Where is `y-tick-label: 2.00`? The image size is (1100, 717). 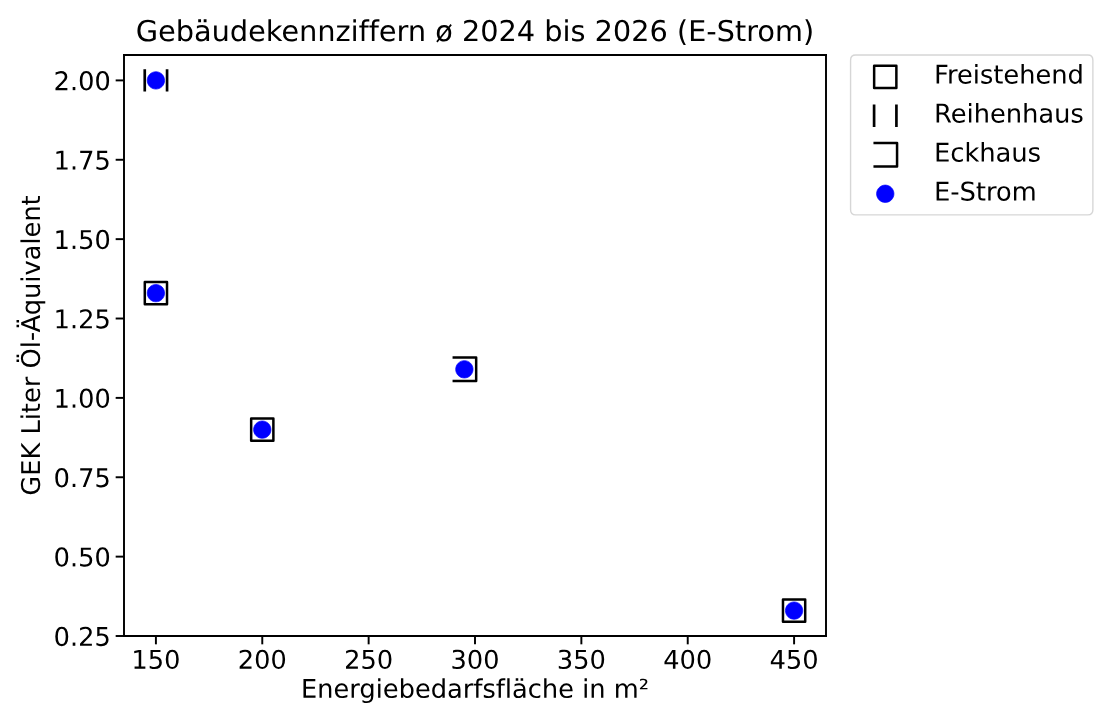 y-tick-label: 2.00 is located at coordinates (82, 81).